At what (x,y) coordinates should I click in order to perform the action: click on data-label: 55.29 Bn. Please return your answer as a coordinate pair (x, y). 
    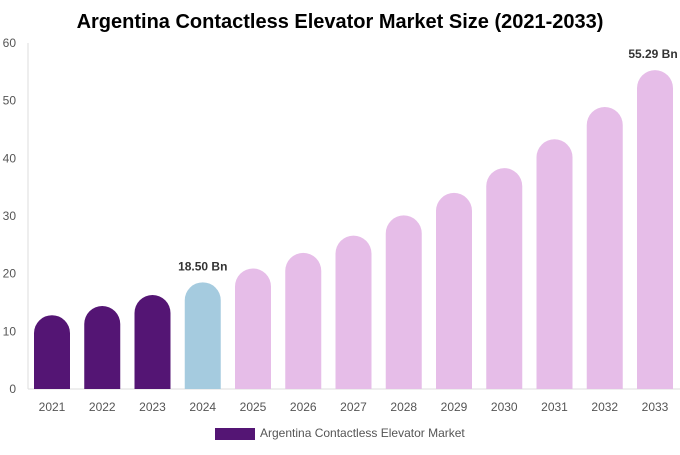
    Looking at the image, I should click on (652, 54).